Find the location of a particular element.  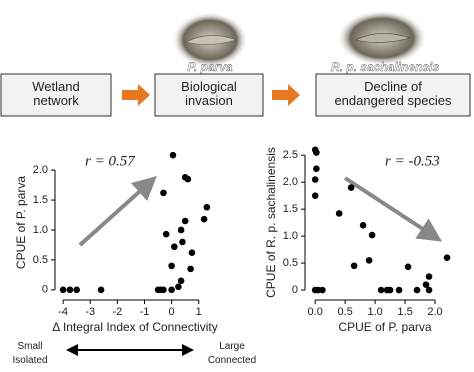

x-tick-label: -4 is located at coordinates (63, 312).